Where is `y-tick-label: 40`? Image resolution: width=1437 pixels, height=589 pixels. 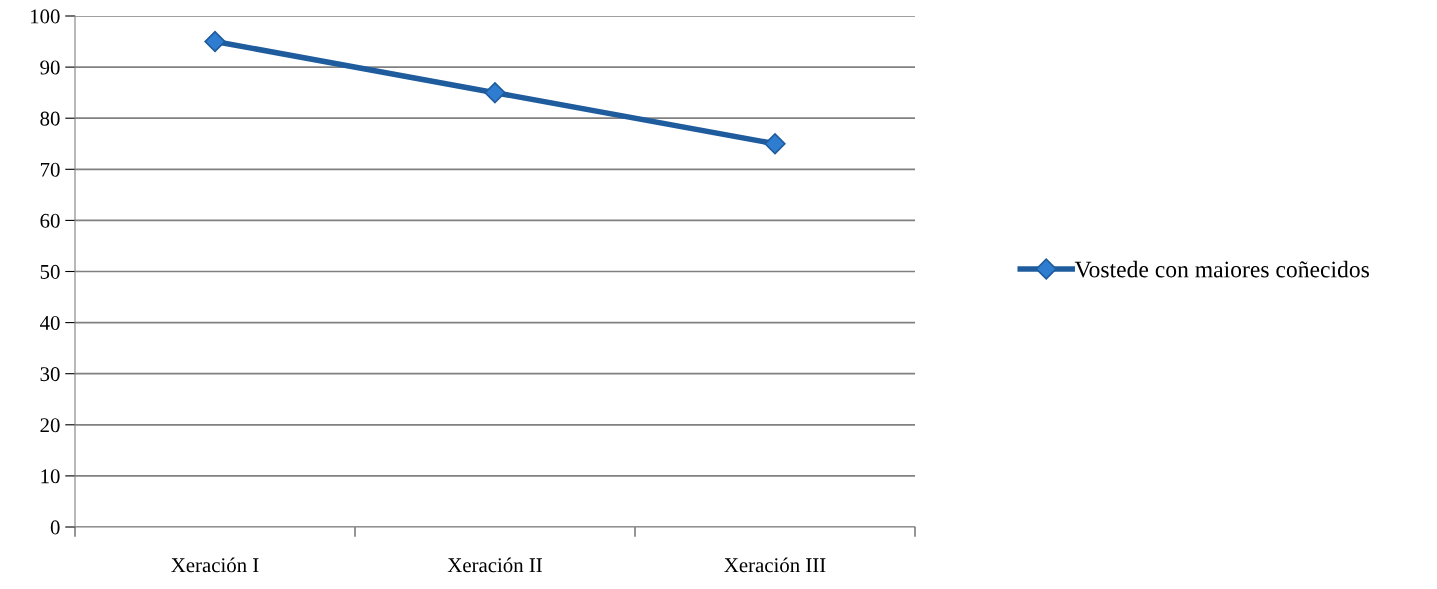 y-tick-label: 40 is located at coordinates (49, 323).